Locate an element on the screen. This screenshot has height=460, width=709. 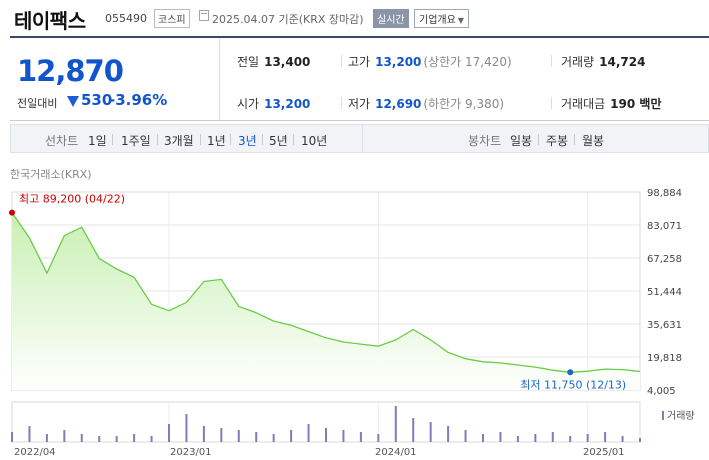
current-price: 12,870 is located at coordinates (70, 71).